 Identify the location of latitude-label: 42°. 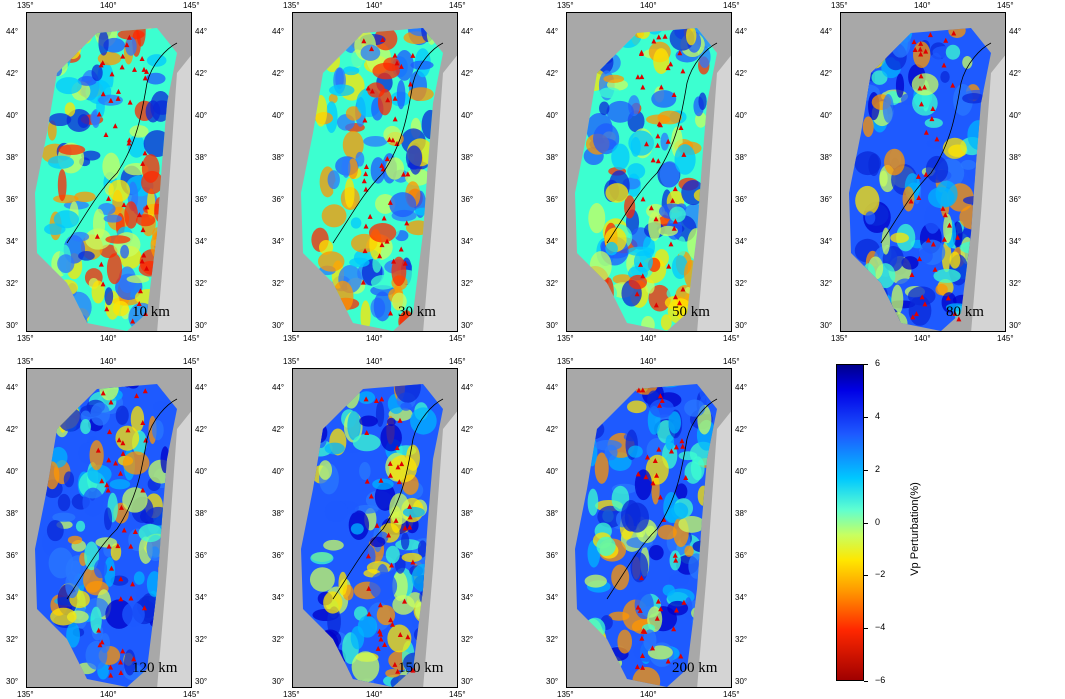
(278, 429).